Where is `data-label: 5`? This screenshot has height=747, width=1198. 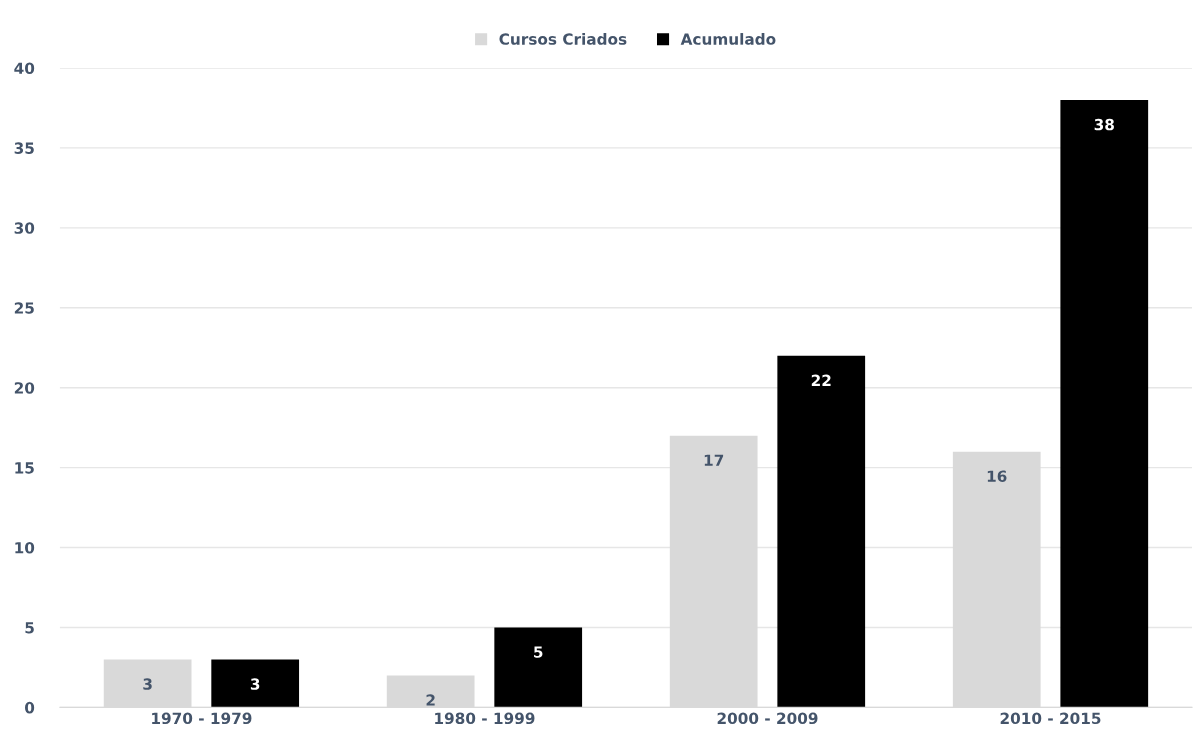
data-label: 5 is located at coordinates (538, 652).